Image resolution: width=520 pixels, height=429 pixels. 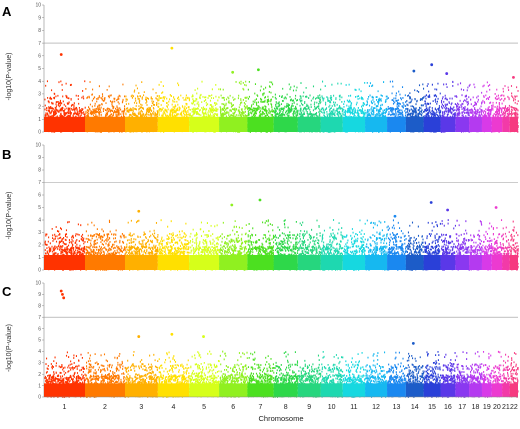 I want to click on x-tick-label: 15, so click(x=432, y=407).